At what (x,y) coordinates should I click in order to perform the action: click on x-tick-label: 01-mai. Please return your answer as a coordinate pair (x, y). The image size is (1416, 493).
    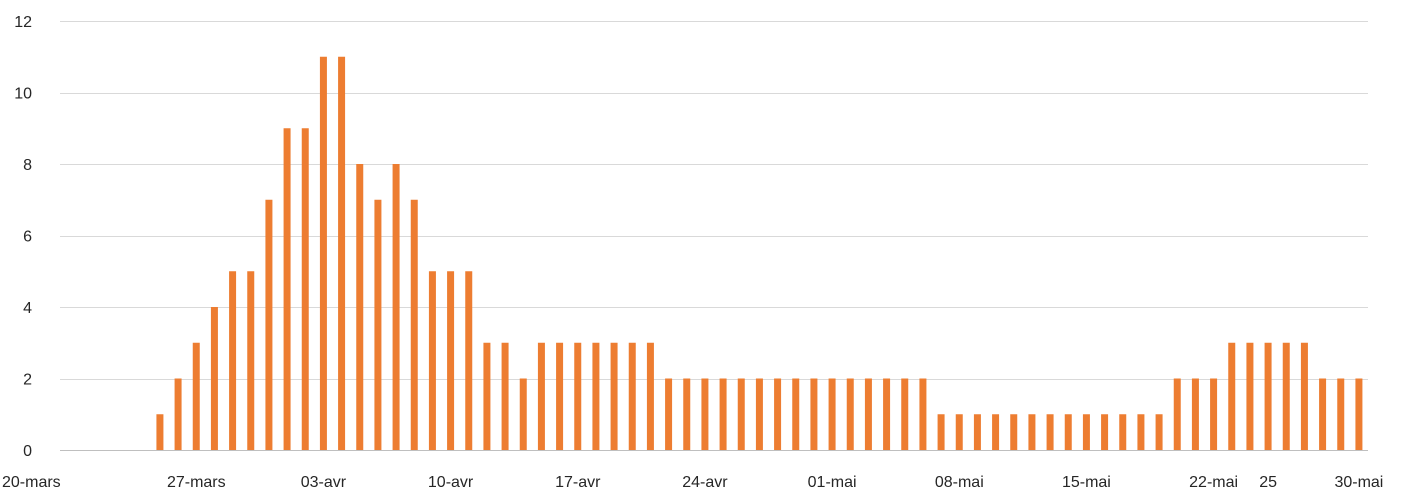
    Looking at the image, I should click on (832, 482).